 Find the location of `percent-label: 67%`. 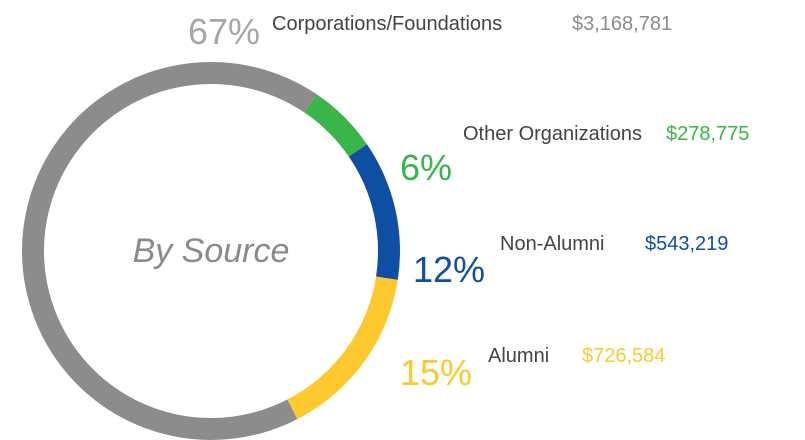

percent-label: 67% is located at coordinates (224, 31).